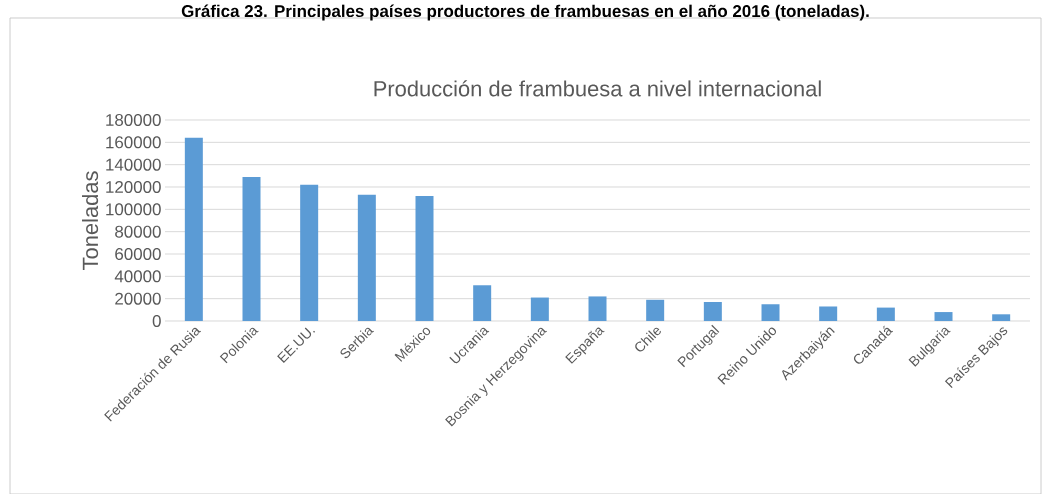  Describe the element at coordinates (156, 321) in the screenshot. I see `y-tick-label: 0` at that location.